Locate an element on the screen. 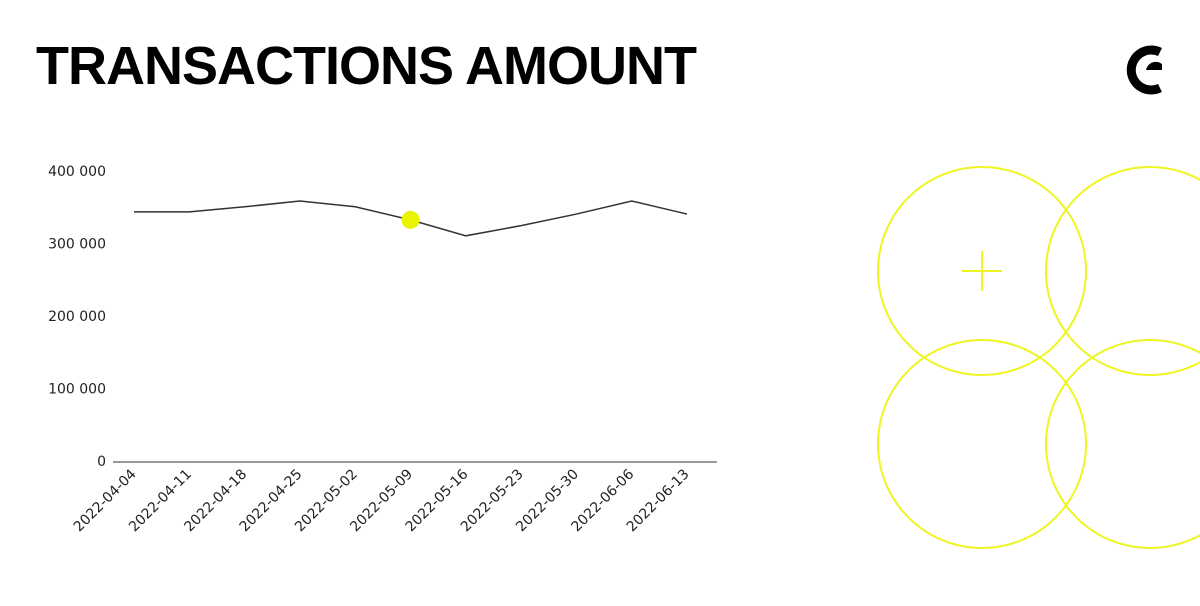 The image size is (1200, 606). logo is located at coordinates (1144, 70).